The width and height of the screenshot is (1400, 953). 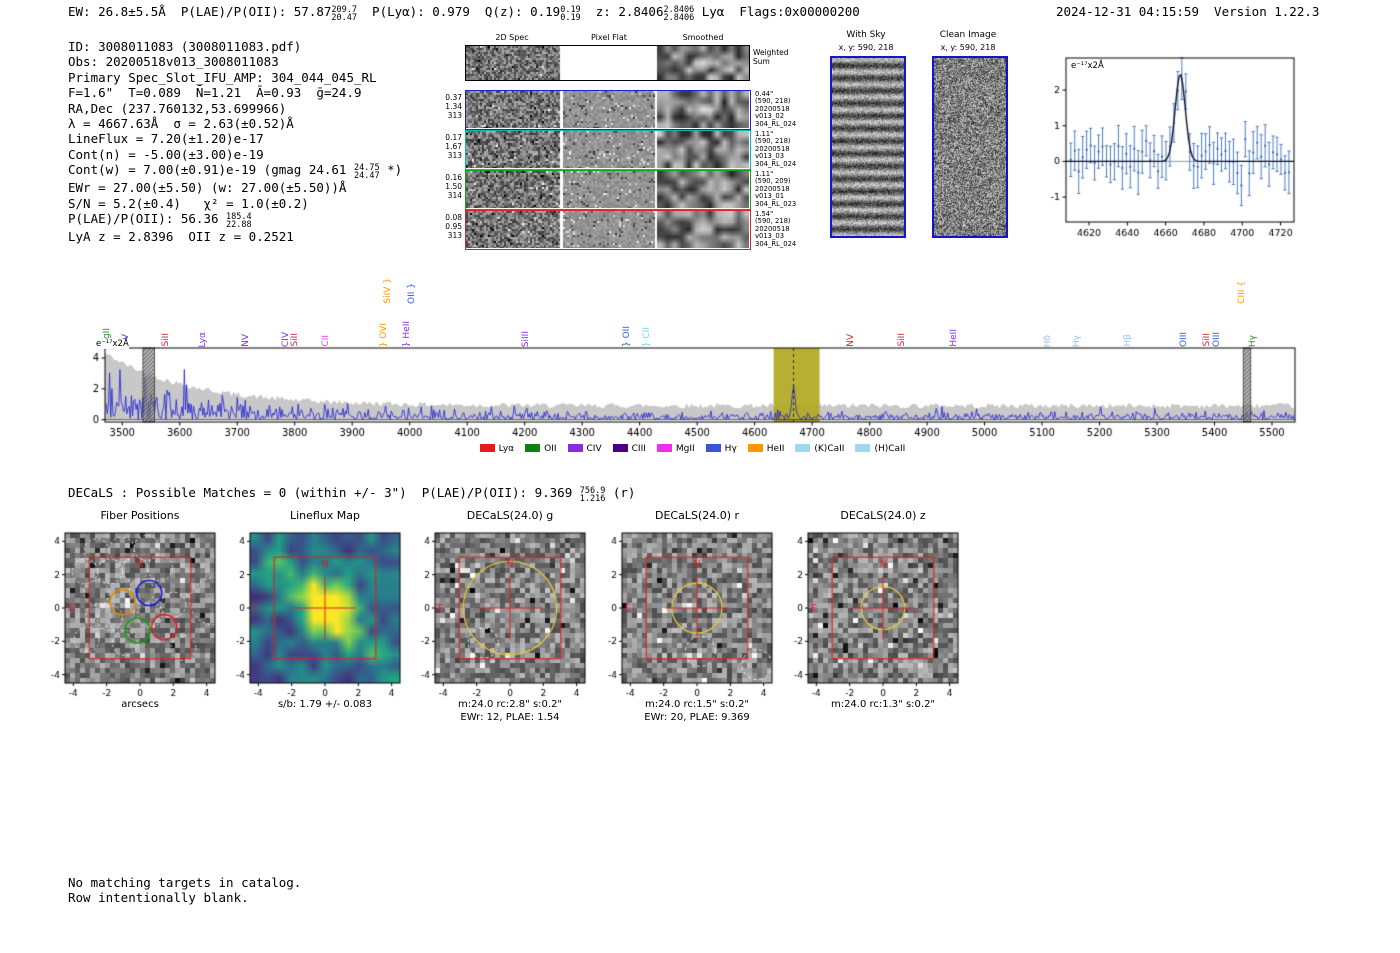 What do you see at coordinates (592, 495) in the screenshot?
I see `decals-plae-interval: 756.9 1.216` at bounding box center [592, 495].